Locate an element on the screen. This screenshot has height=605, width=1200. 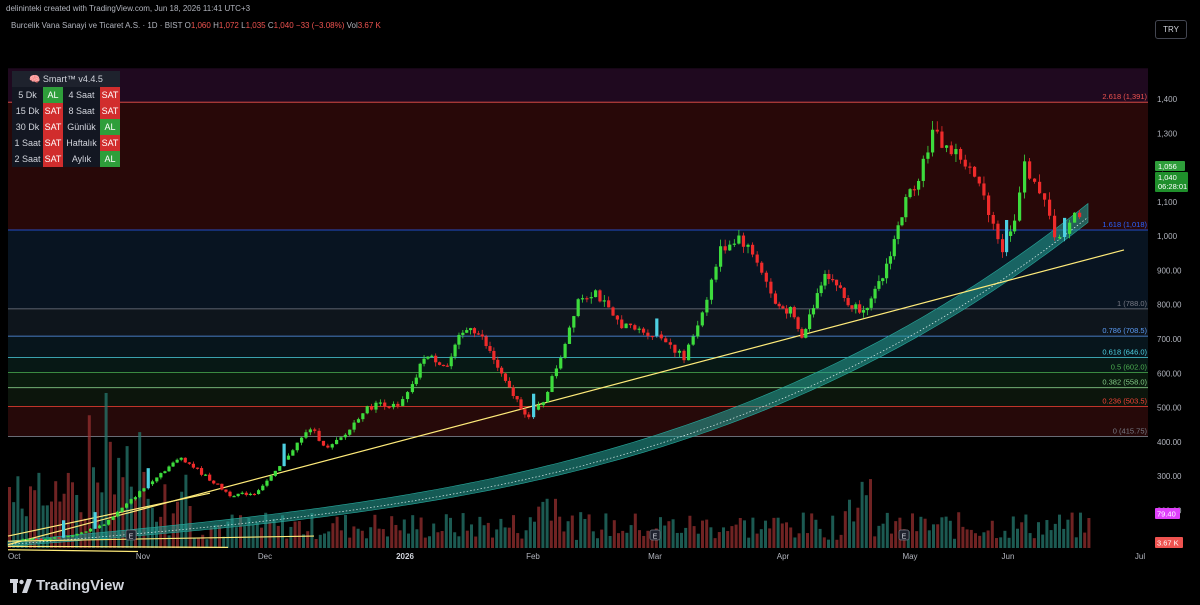
currency-button: TRY is located at coordinates (1171, 29).